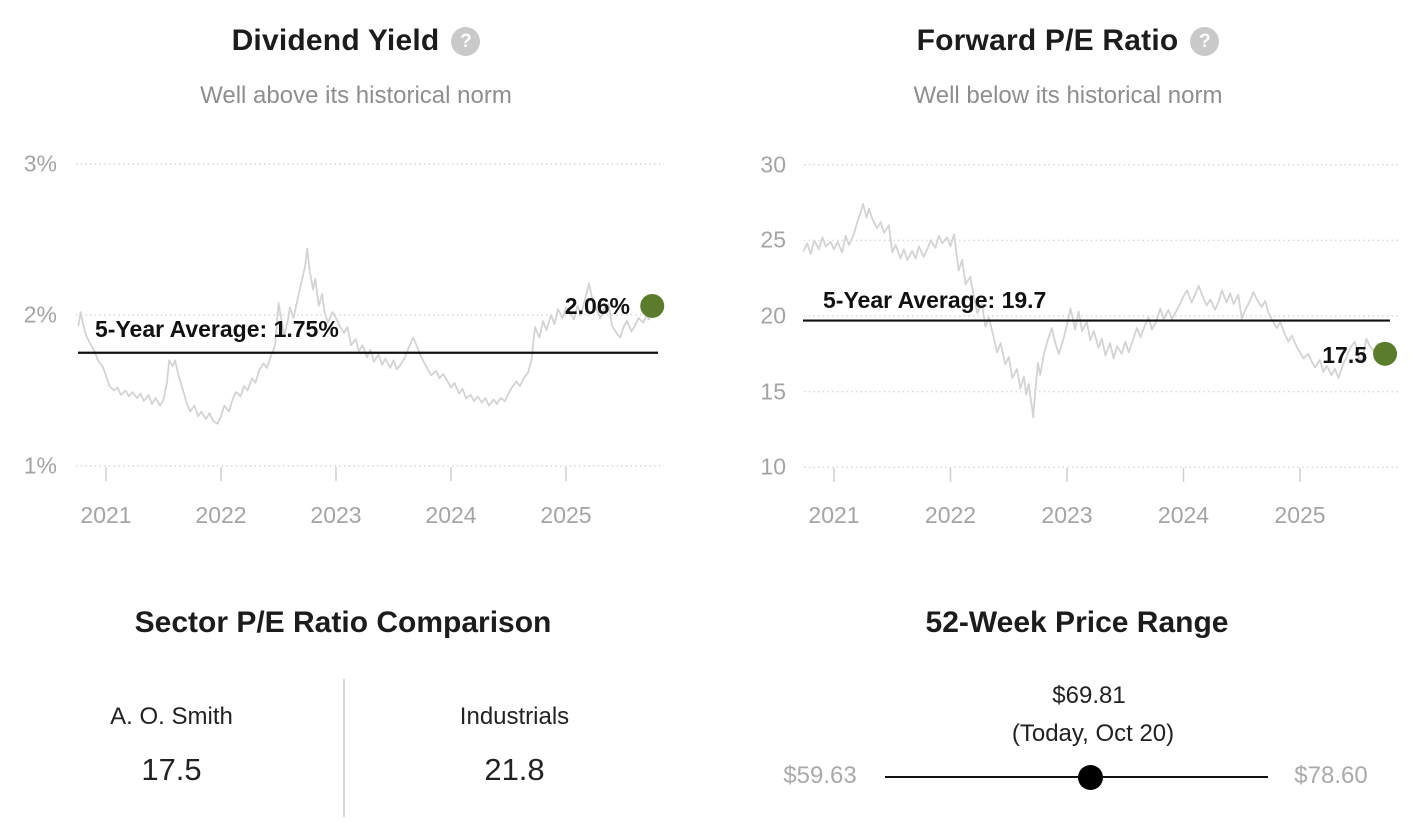  Describe the element at coordinates (1094, 311) in the screenshot. I see `forward-pe-series-line` at that location.